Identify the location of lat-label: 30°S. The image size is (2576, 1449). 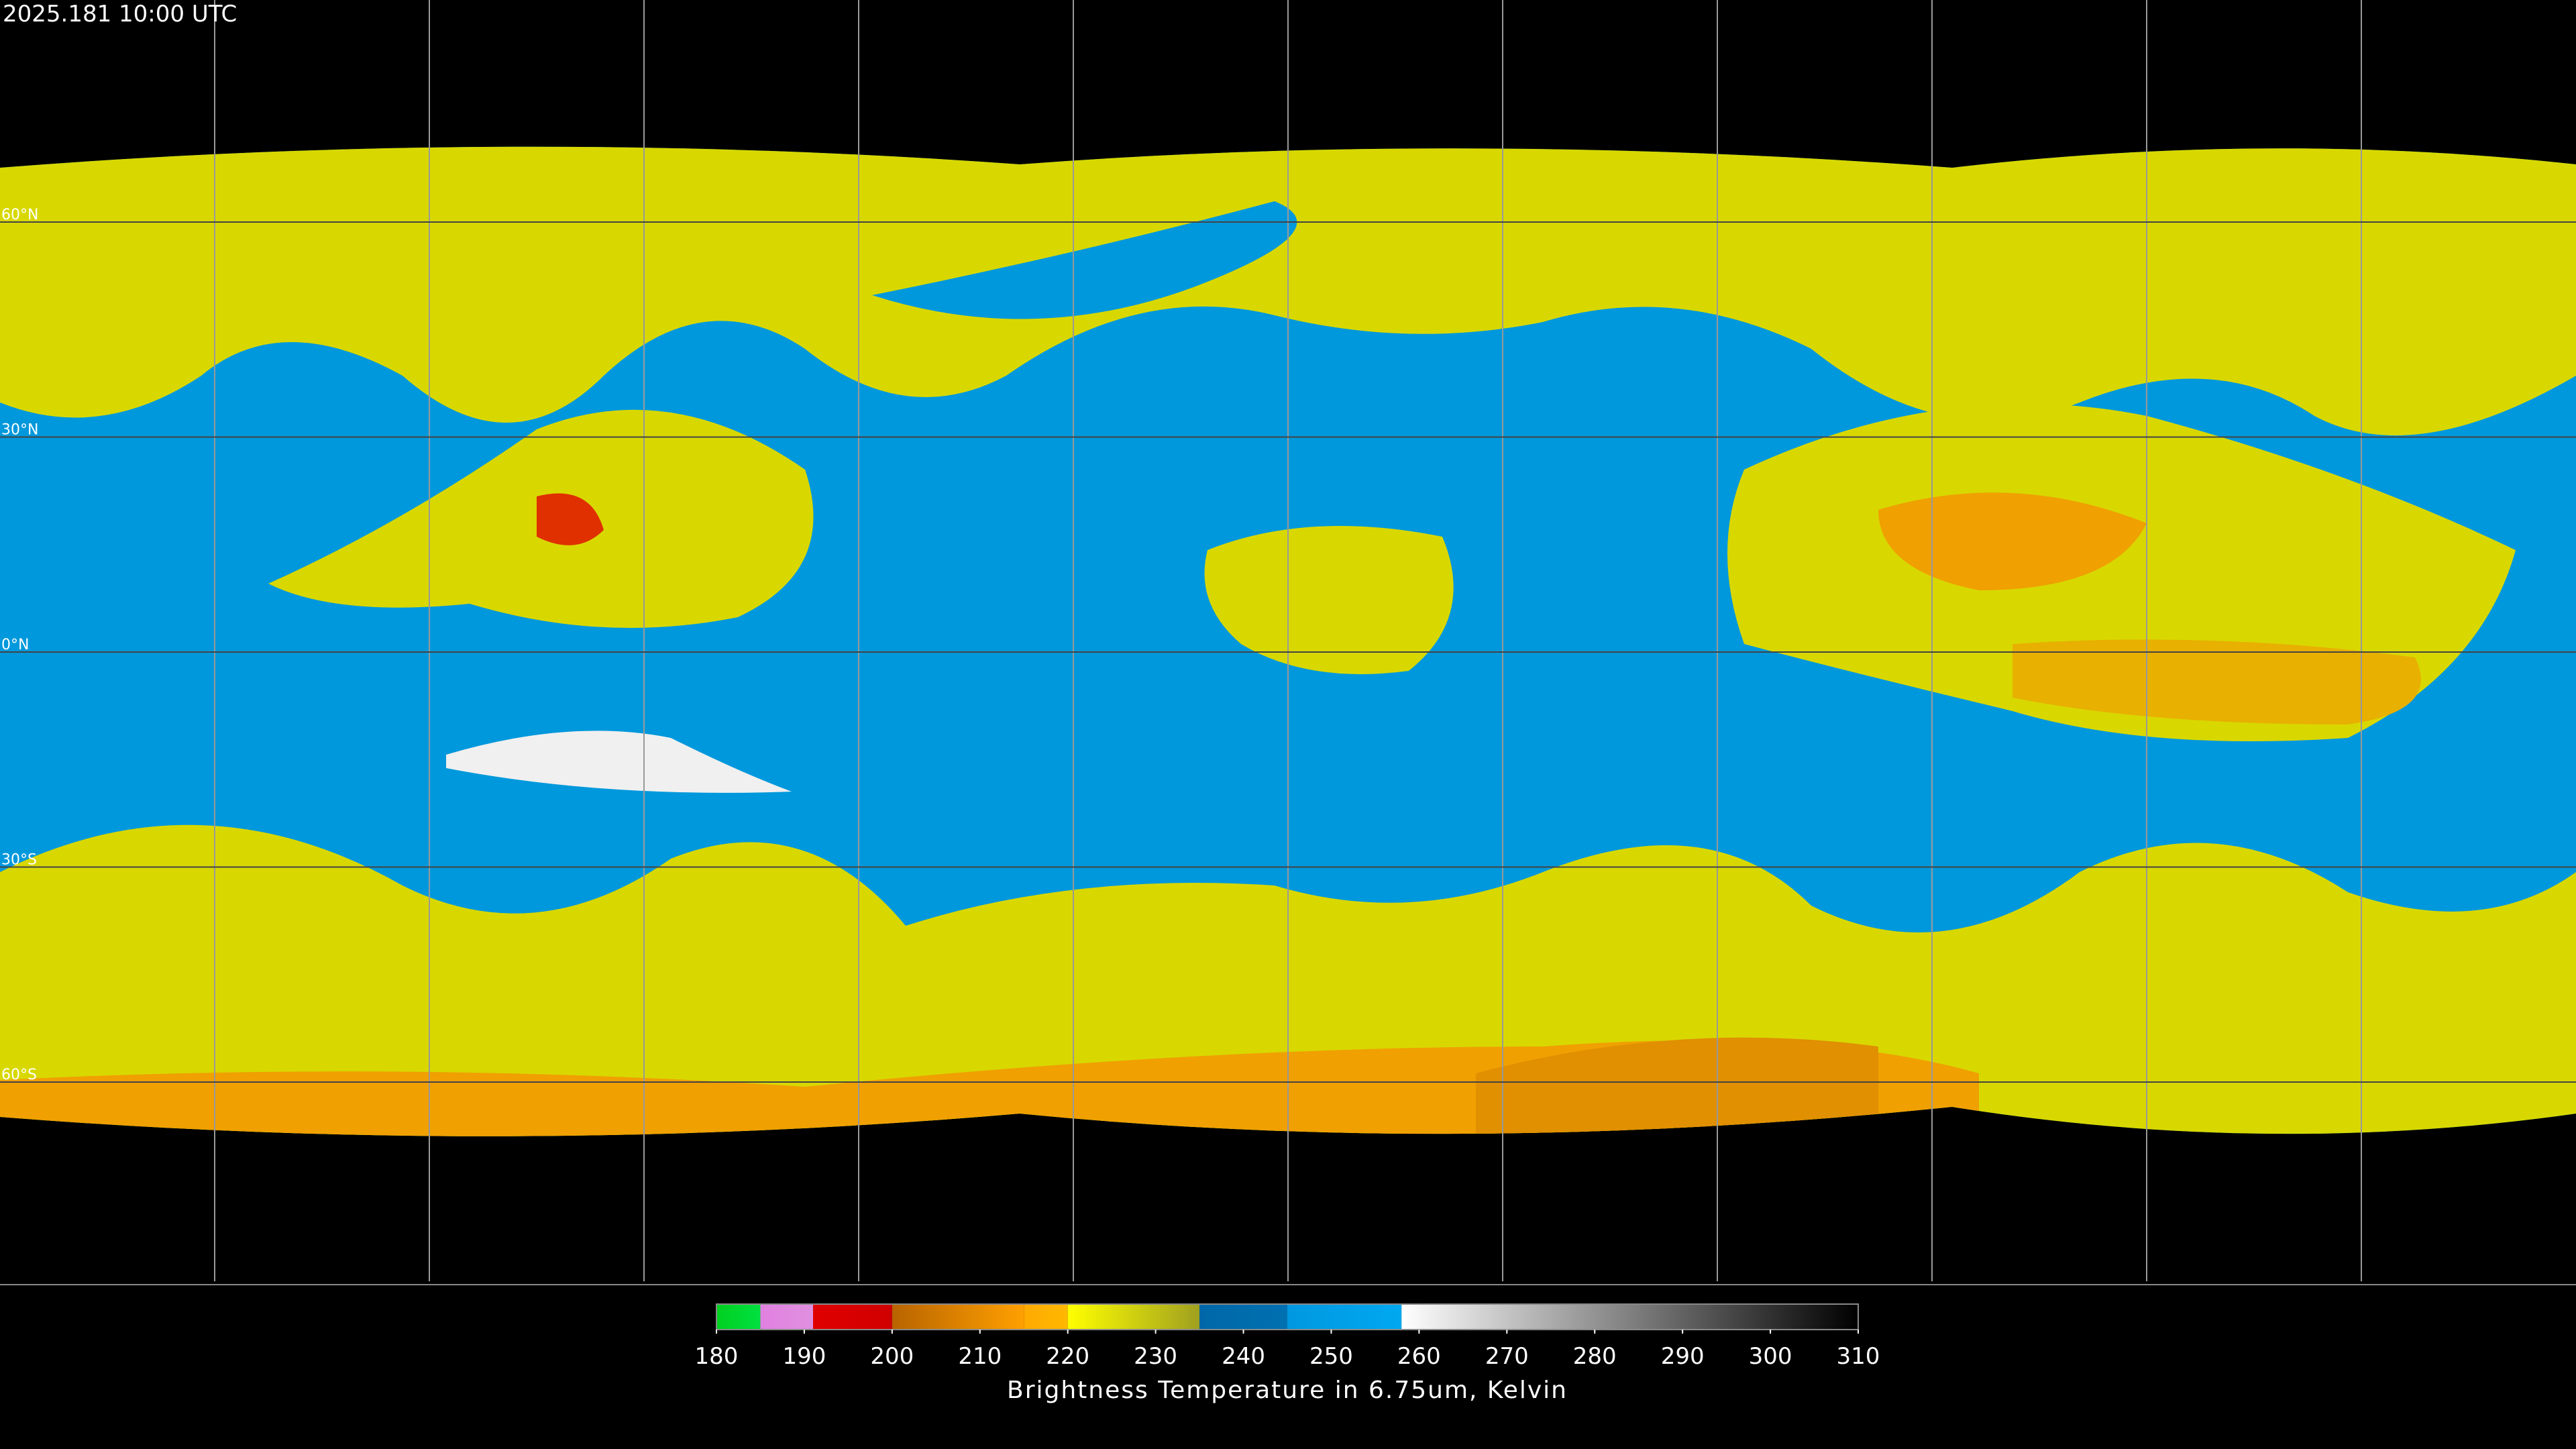
(19, 860).